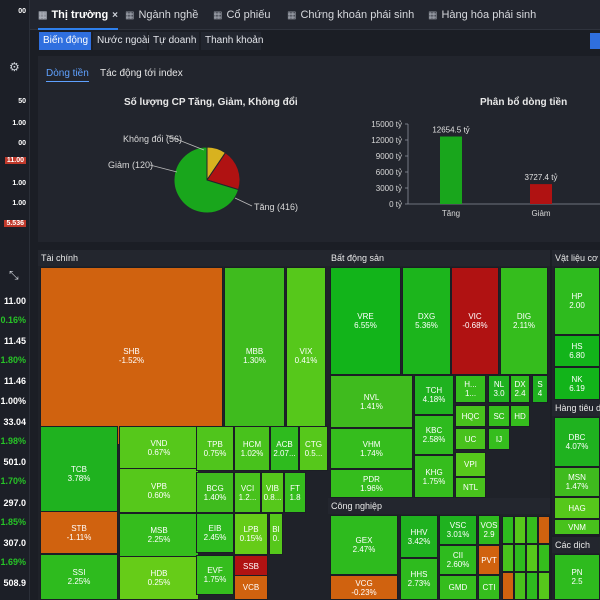 This screenshot has height=600, width=600. I want to click on treemap-cell-vre: VRE 6.55%, so click(365, 321).